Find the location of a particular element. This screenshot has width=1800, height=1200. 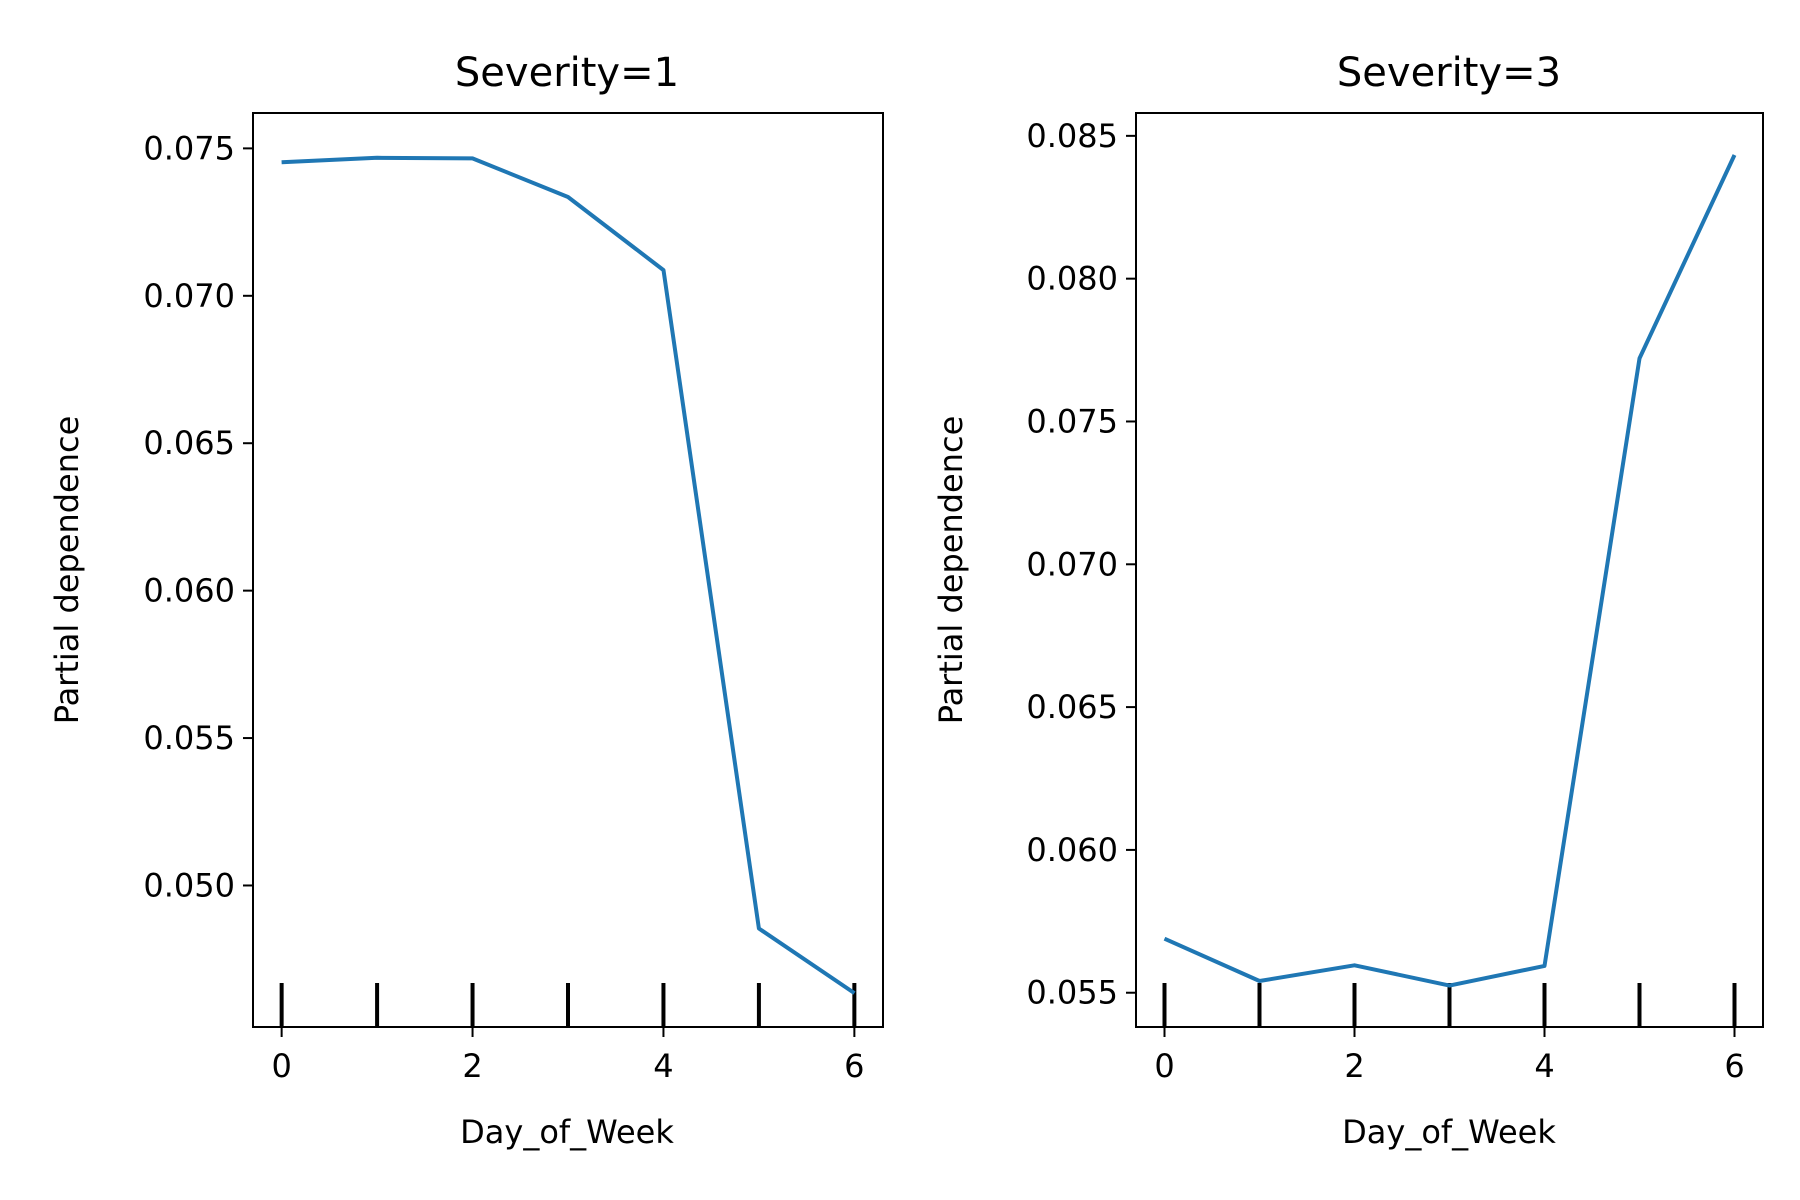

y-tick-label: 0.085 is located at coordinates (1072, 136).